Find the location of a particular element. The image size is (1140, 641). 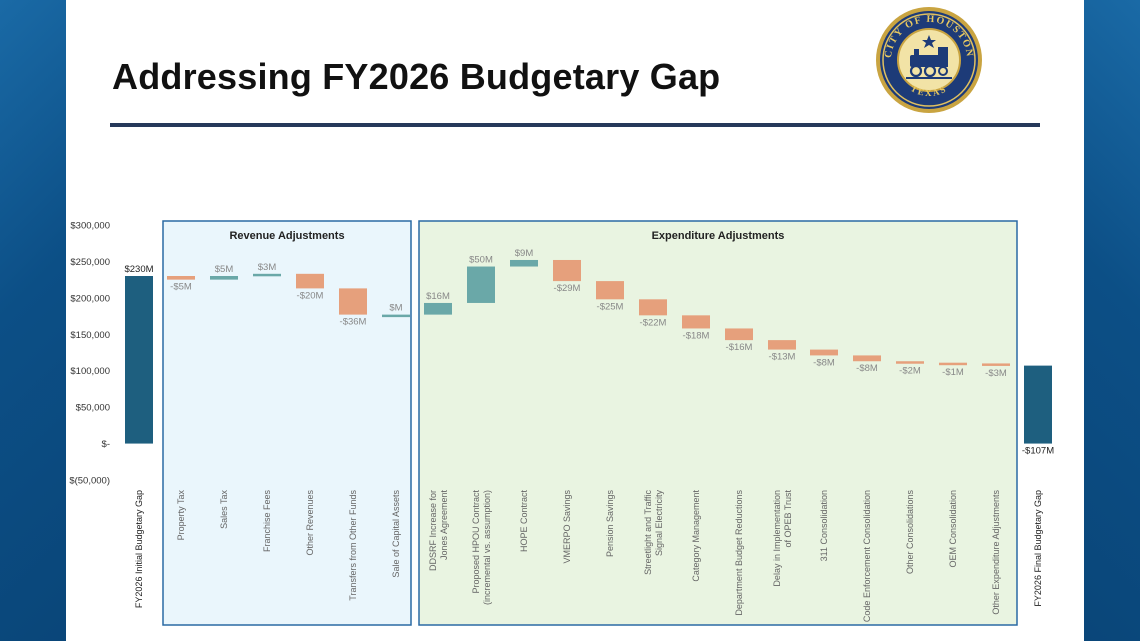

data-label: -$36M is located at coordinates (353, 322).